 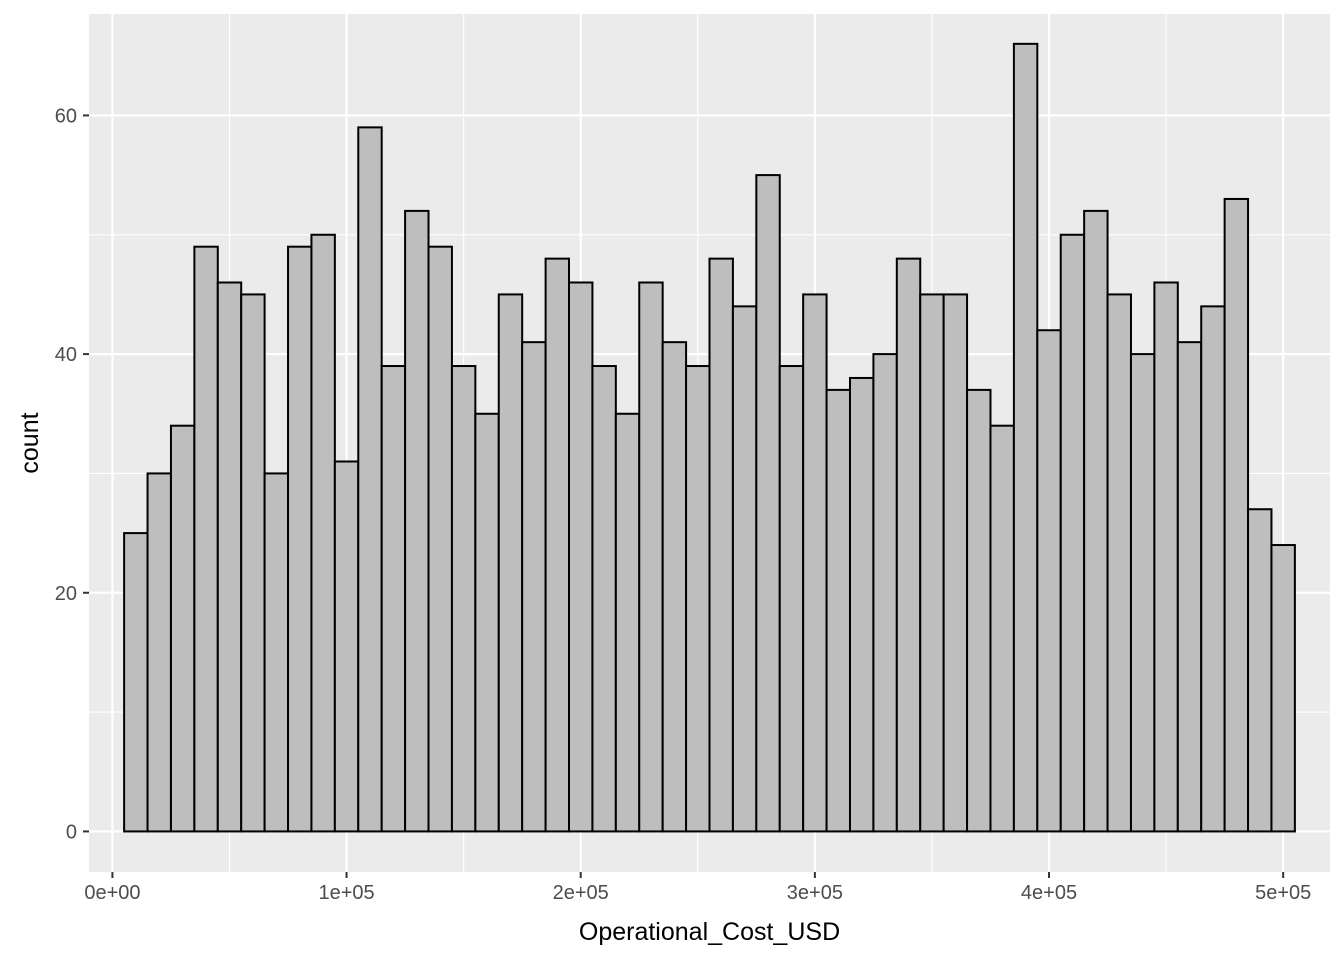 What do you see at coordinates (346, 893) in the screenshot?
I see `x-tick-label: 1e+05` at bounding box center [346, 893].